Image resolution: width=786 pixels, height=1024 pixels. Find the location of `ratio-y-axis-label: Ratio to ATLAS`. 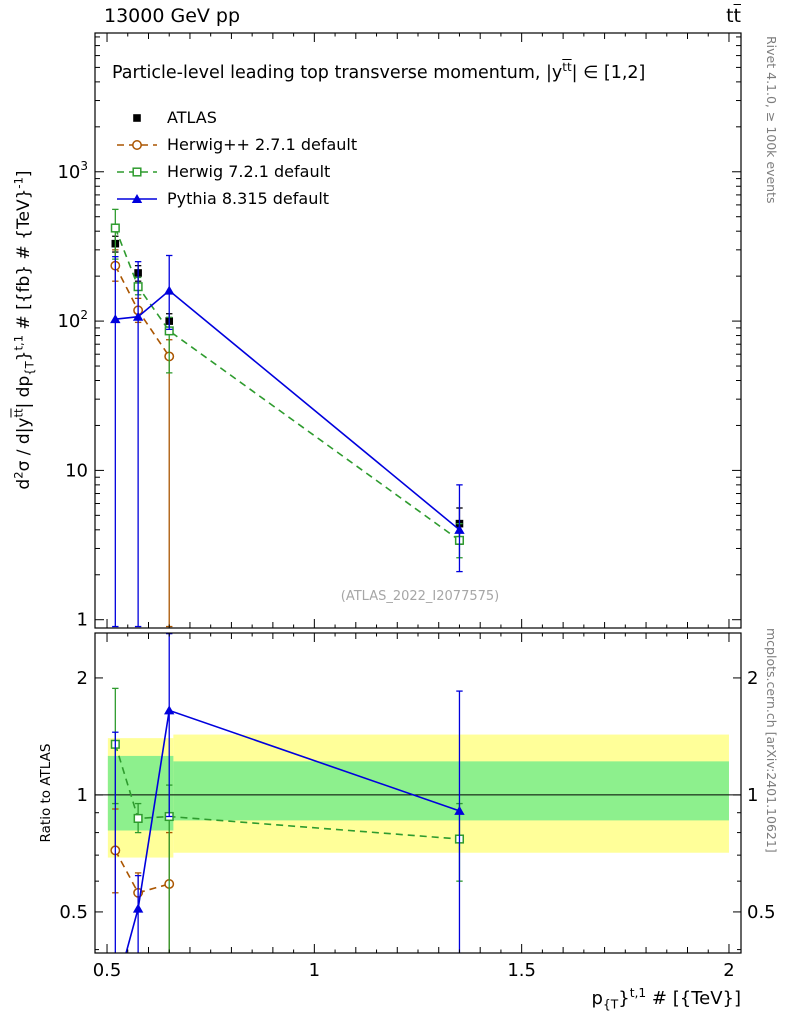

ratio-y-axis-label: Ratio to ATLAS is located at coordinates (46, 793).